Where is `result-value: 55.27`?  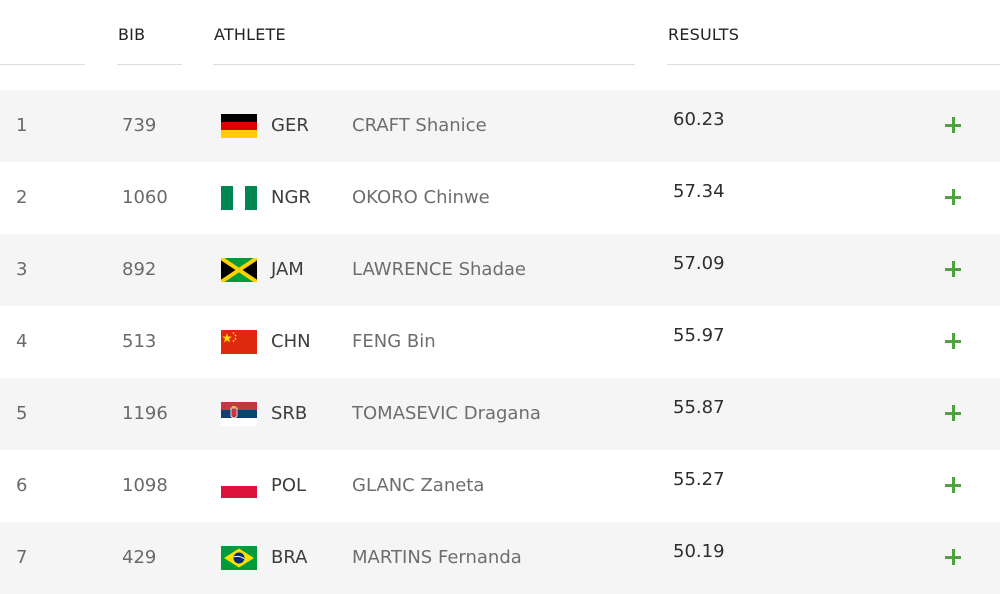
result-value: 55.27 is located at coordinates (699, 479).